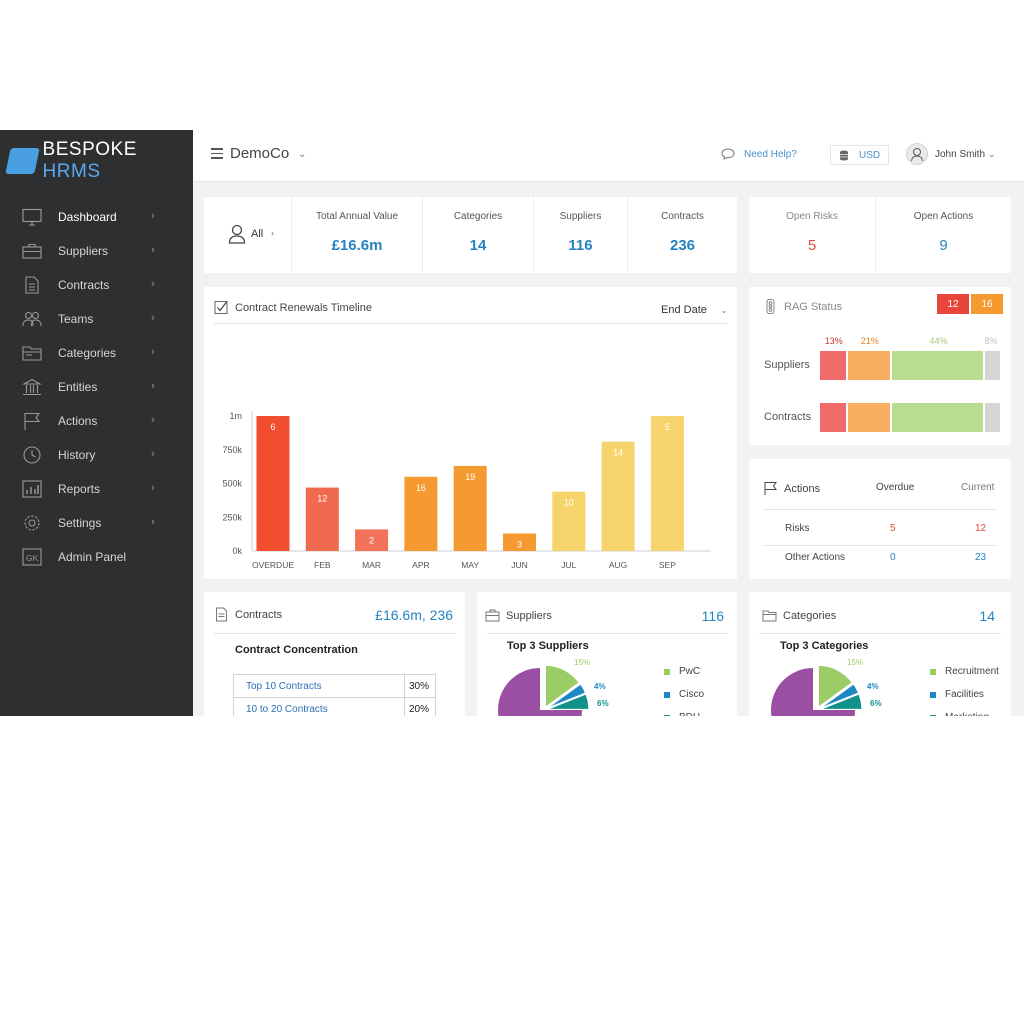 The width and height of the screenshot is (1024, 1024). Describe the element at coordinates (96, 557) in the screenshot. I see `sidebar-item-admin-panel: GK Admin Panel` at that location.